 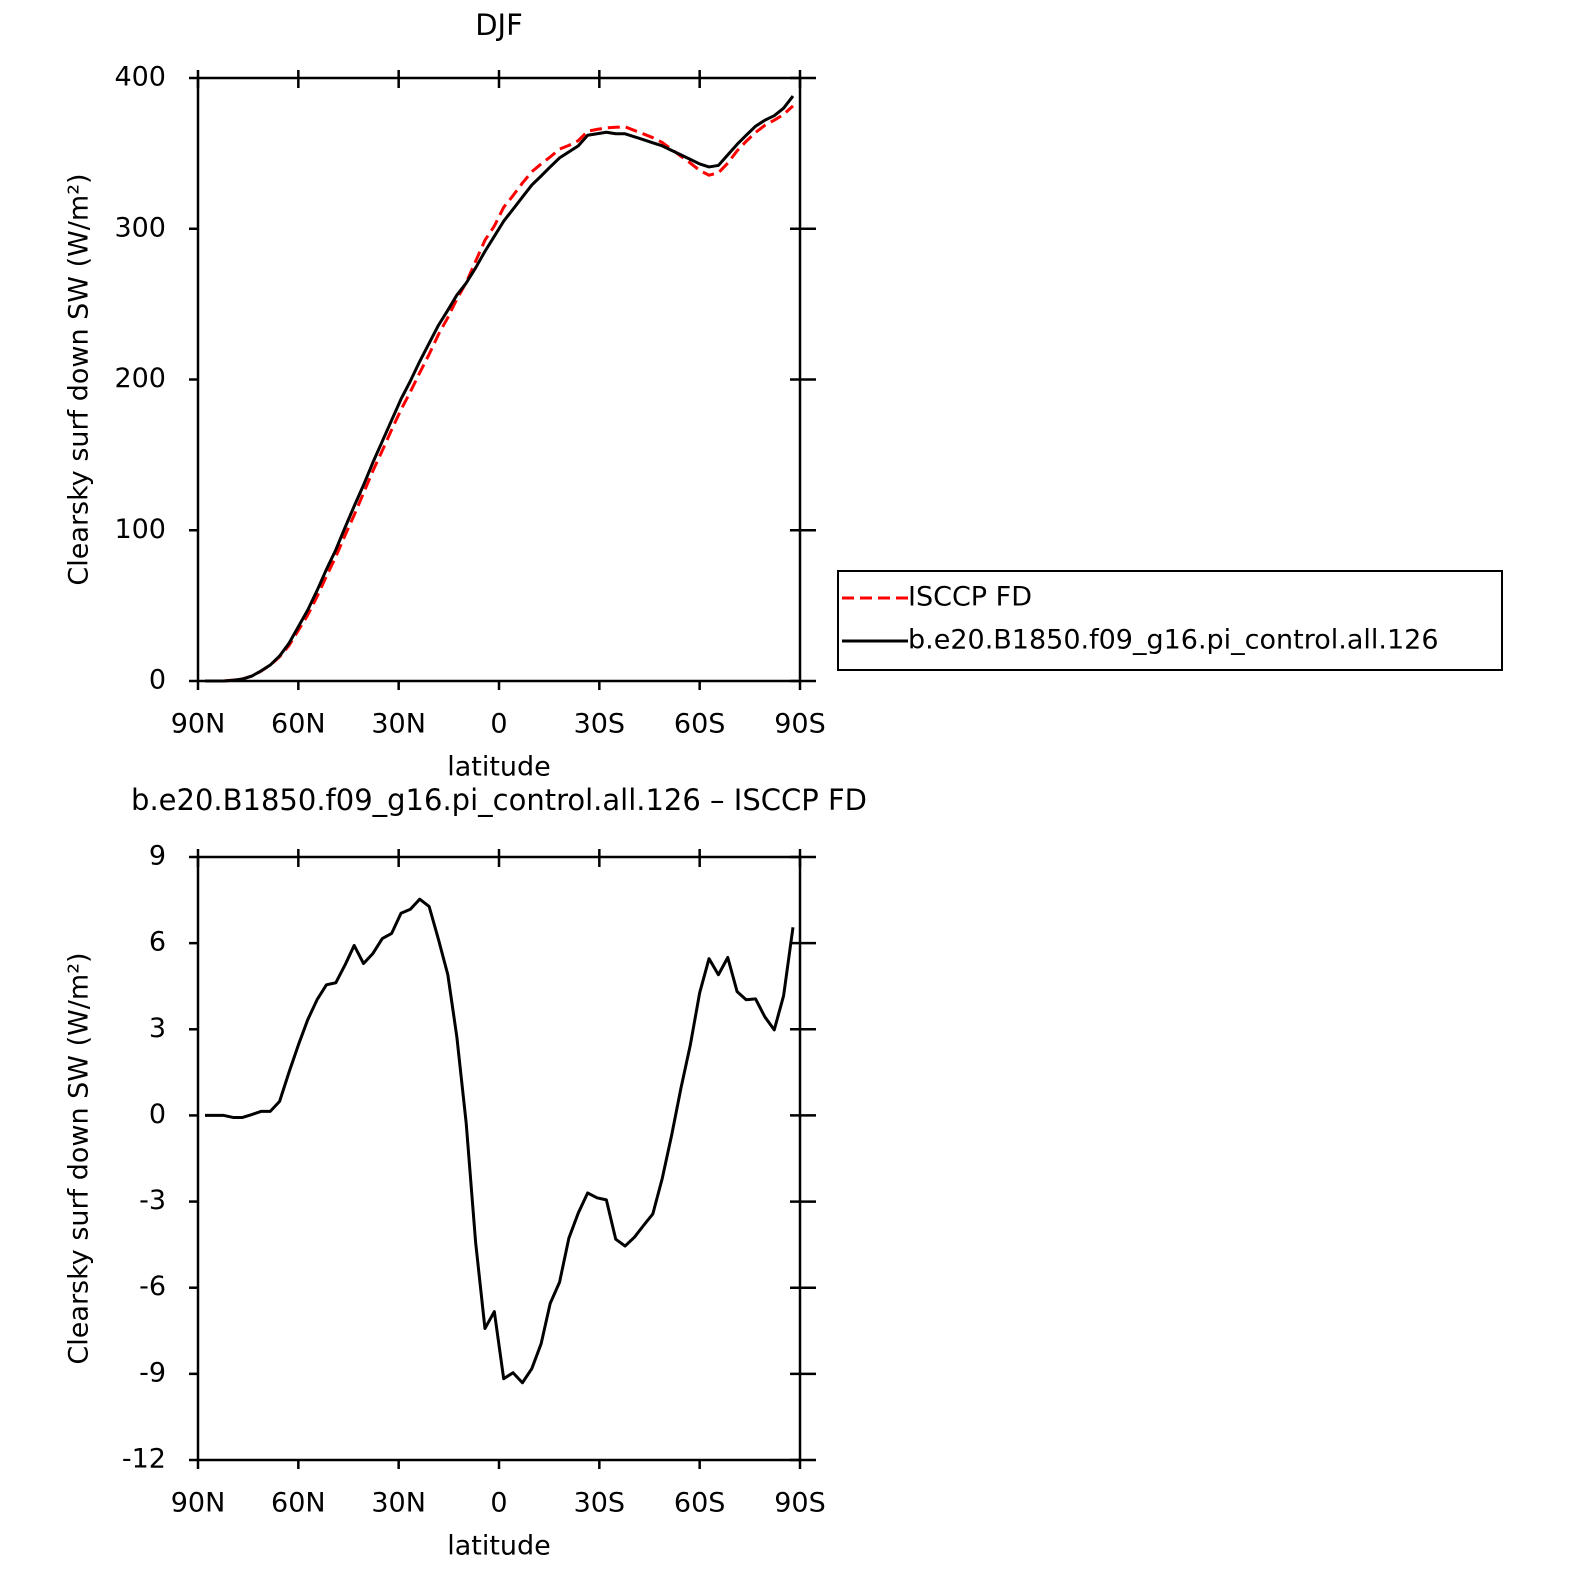 What do you see at coordinates (152, 1372) in the screenshot?
I see `y-tick-label: -9` at bounding box center [152, 1372].